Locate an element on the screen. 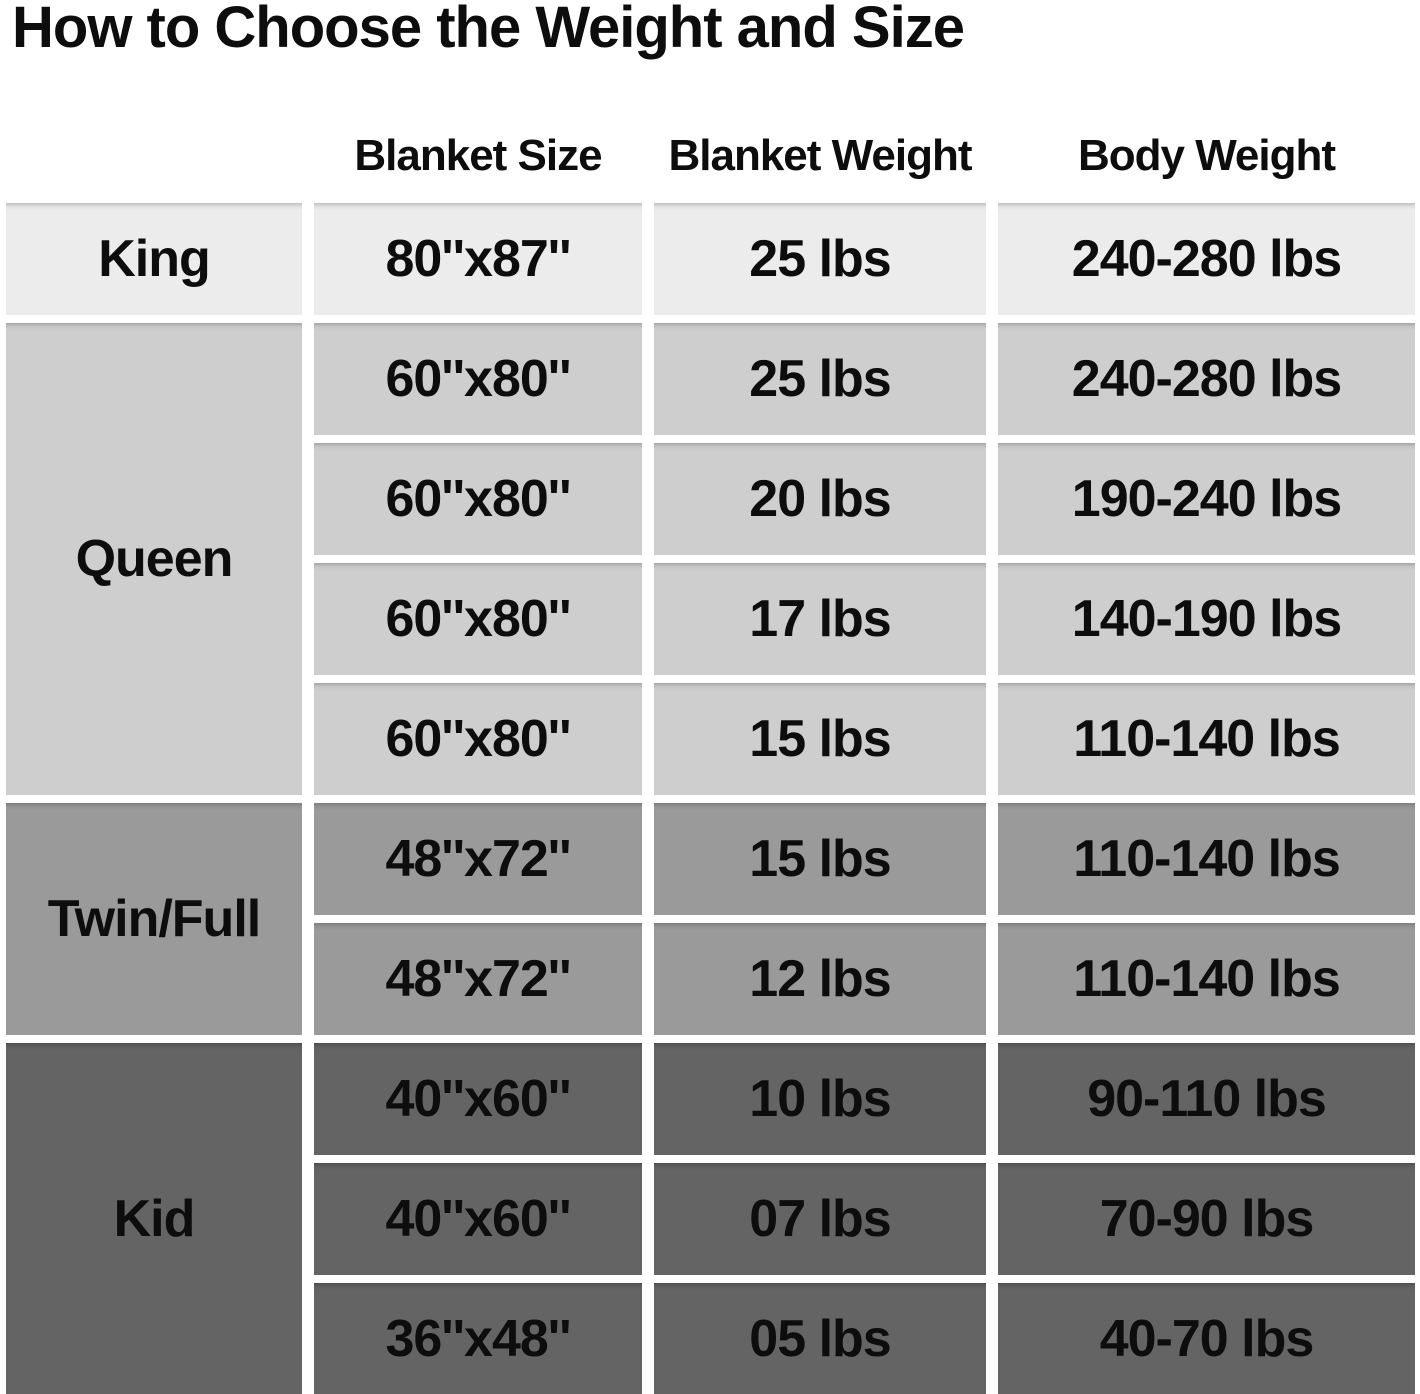 This screenshot has height=1394, width=1420. page-title: How to Choose the Weight and Size is located at coordinates (488, 30).